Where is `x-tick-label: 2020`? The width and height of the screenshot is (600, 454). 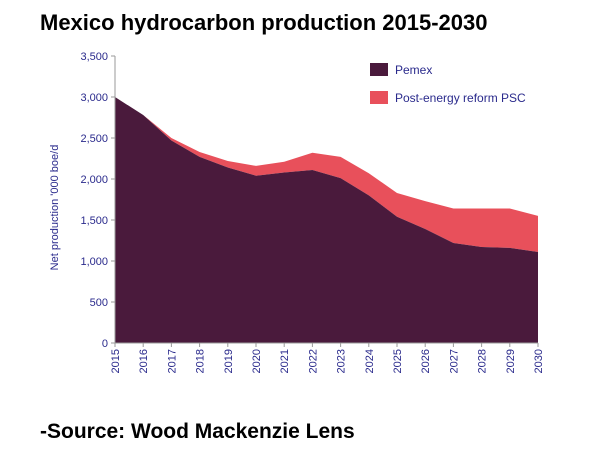
x-tick-label: 2020 is located at coordinates (257, 361).